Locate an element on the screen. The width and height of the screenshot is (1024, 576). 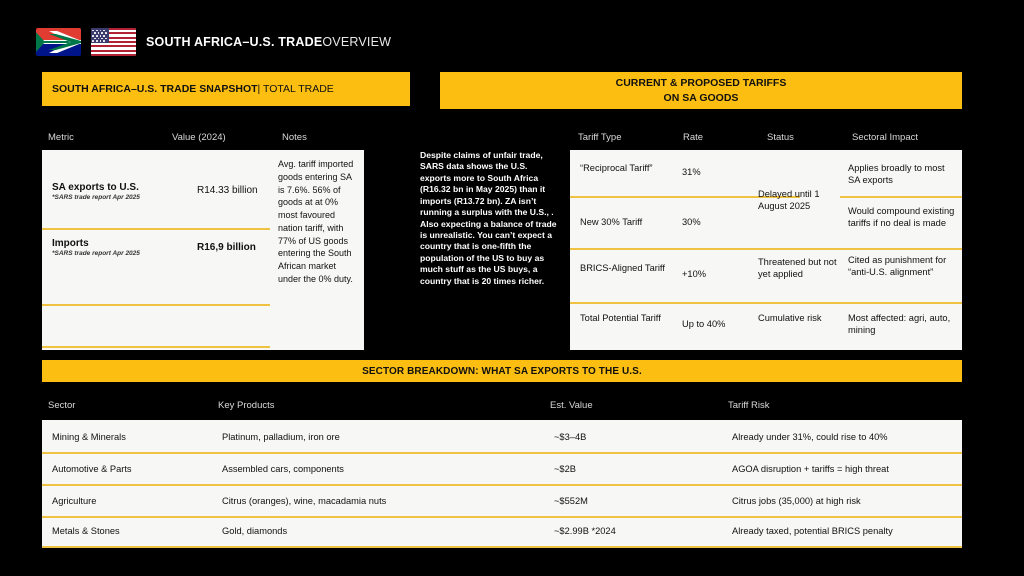
tariffs-rate-0: 31% is located at coordinates (691, 172).